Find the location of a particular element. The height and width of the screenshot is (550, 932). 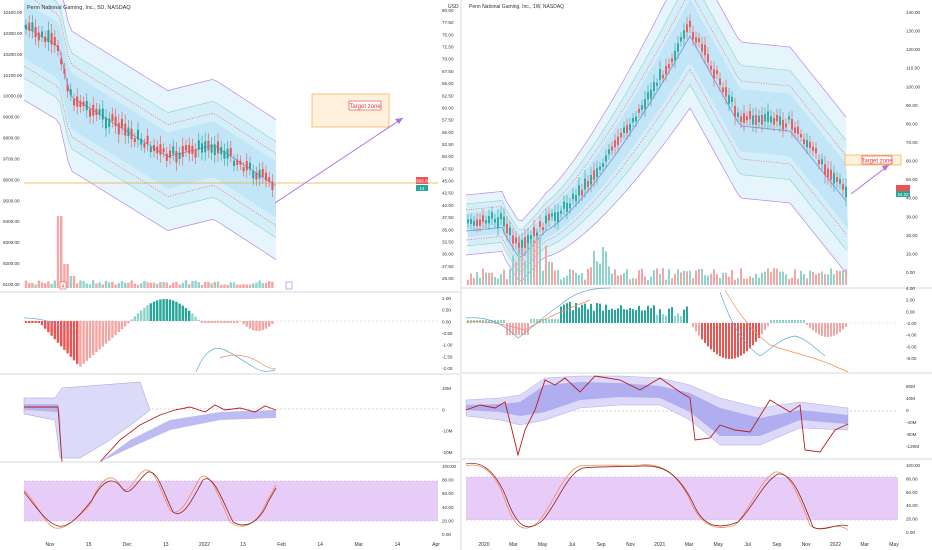

time-tick-label: Mar is located at coordinates (864, 545).